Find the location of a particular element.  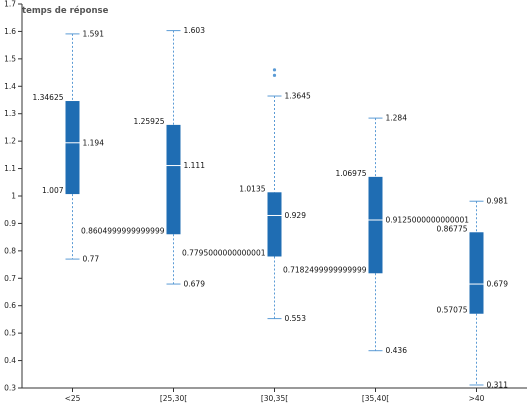

max-label: 1.3645 is located at coordinates (298, 96).